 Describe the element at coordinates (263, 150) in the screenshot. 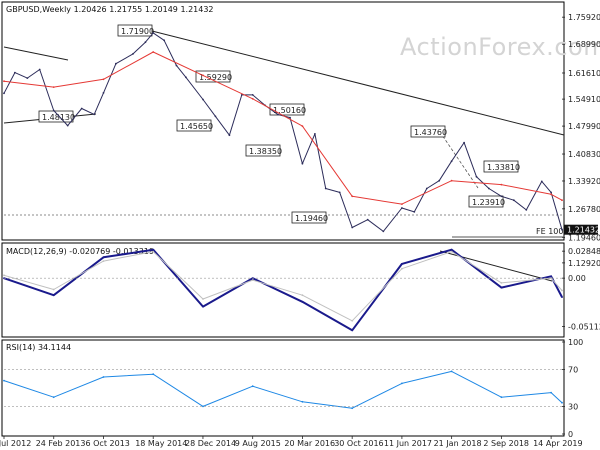

I see `swing-label-6: 1.38350` at that location.